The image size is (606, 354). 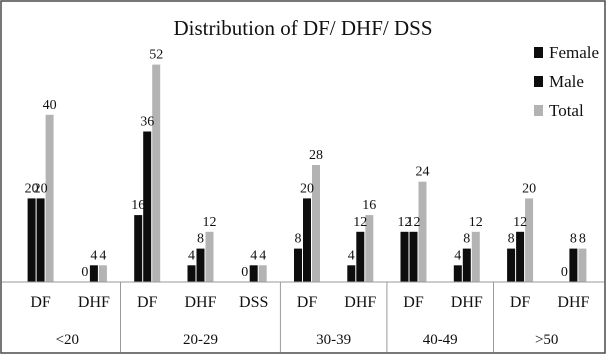 I want to click on legend-label-total: Total, so click(x=566, y=110).